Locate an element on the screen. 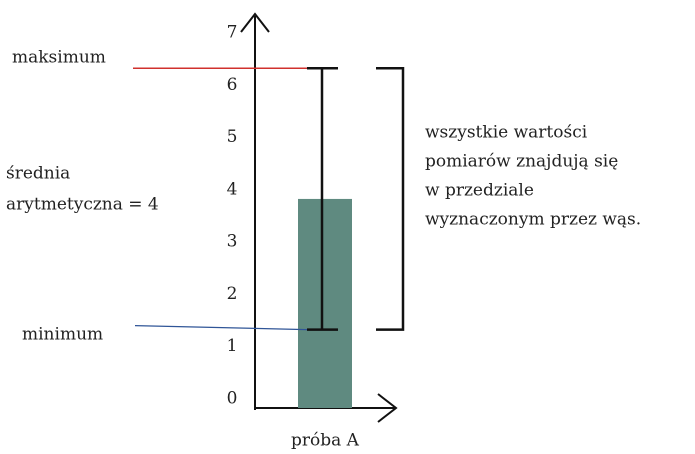 This screenshot has height=454, width=695. range-bracket is located at coordinates (390, 199).